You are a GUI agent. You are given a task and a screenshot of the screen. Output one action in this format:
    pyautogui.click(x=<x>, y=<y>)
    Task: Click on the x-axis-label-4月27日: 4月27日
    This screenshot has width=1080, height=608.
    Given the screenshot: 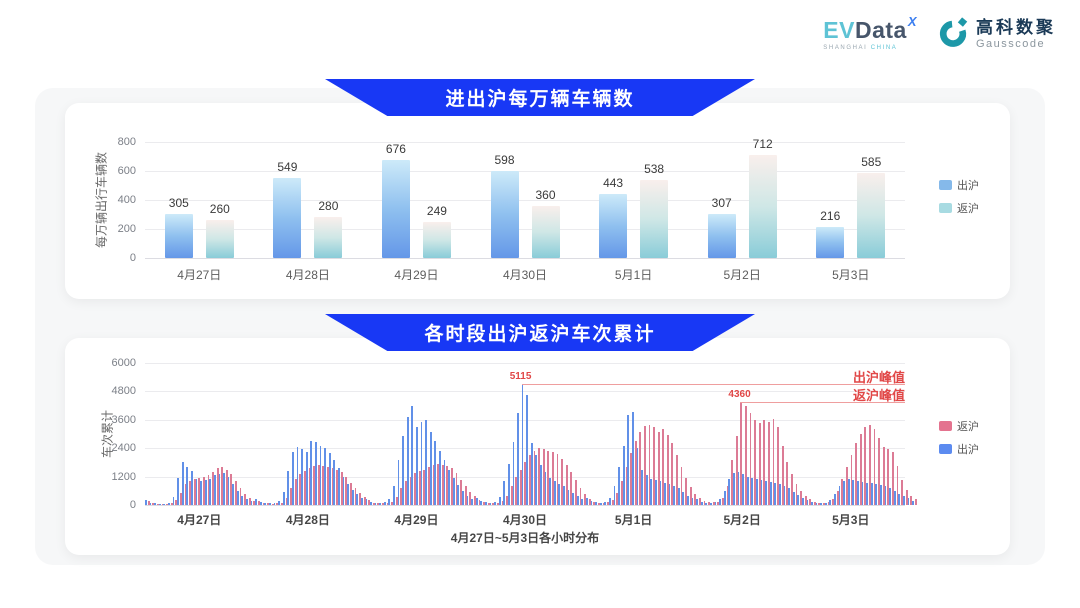 What is the action you would take?
    pyautogui.click(x=199, y=520)
    